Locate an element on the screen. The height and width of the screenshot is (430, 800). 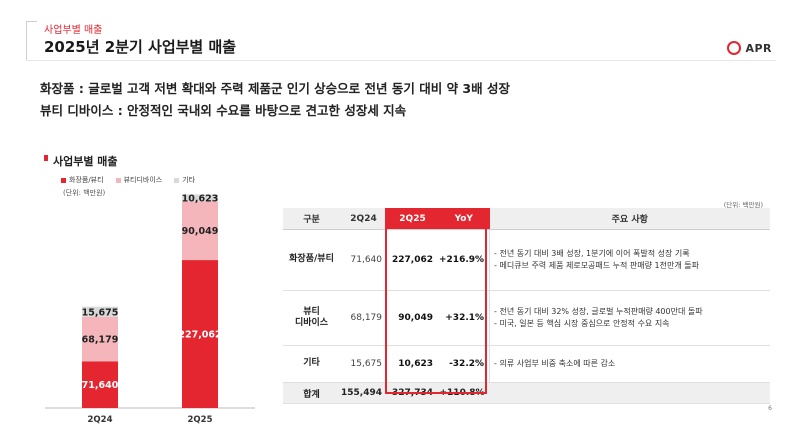
table-unit: (단위: 백만원) is located at coordinates (743, 205).